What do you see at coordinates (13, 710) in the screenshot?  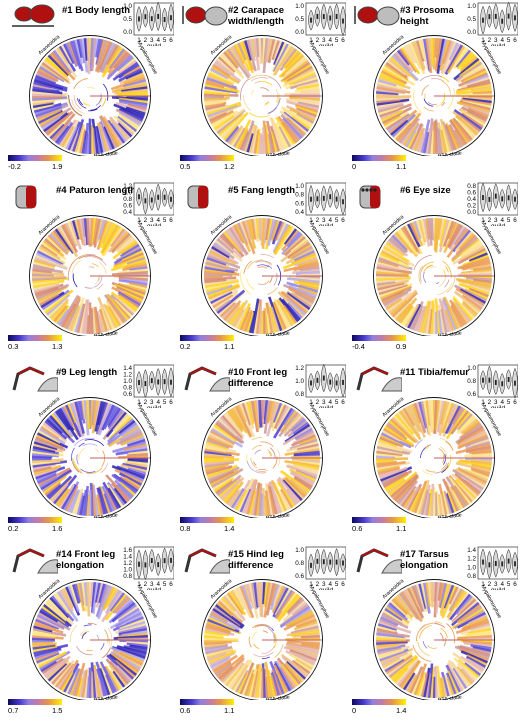 I see `color-scale-min: 0.7` at bounding box center [13, 710].